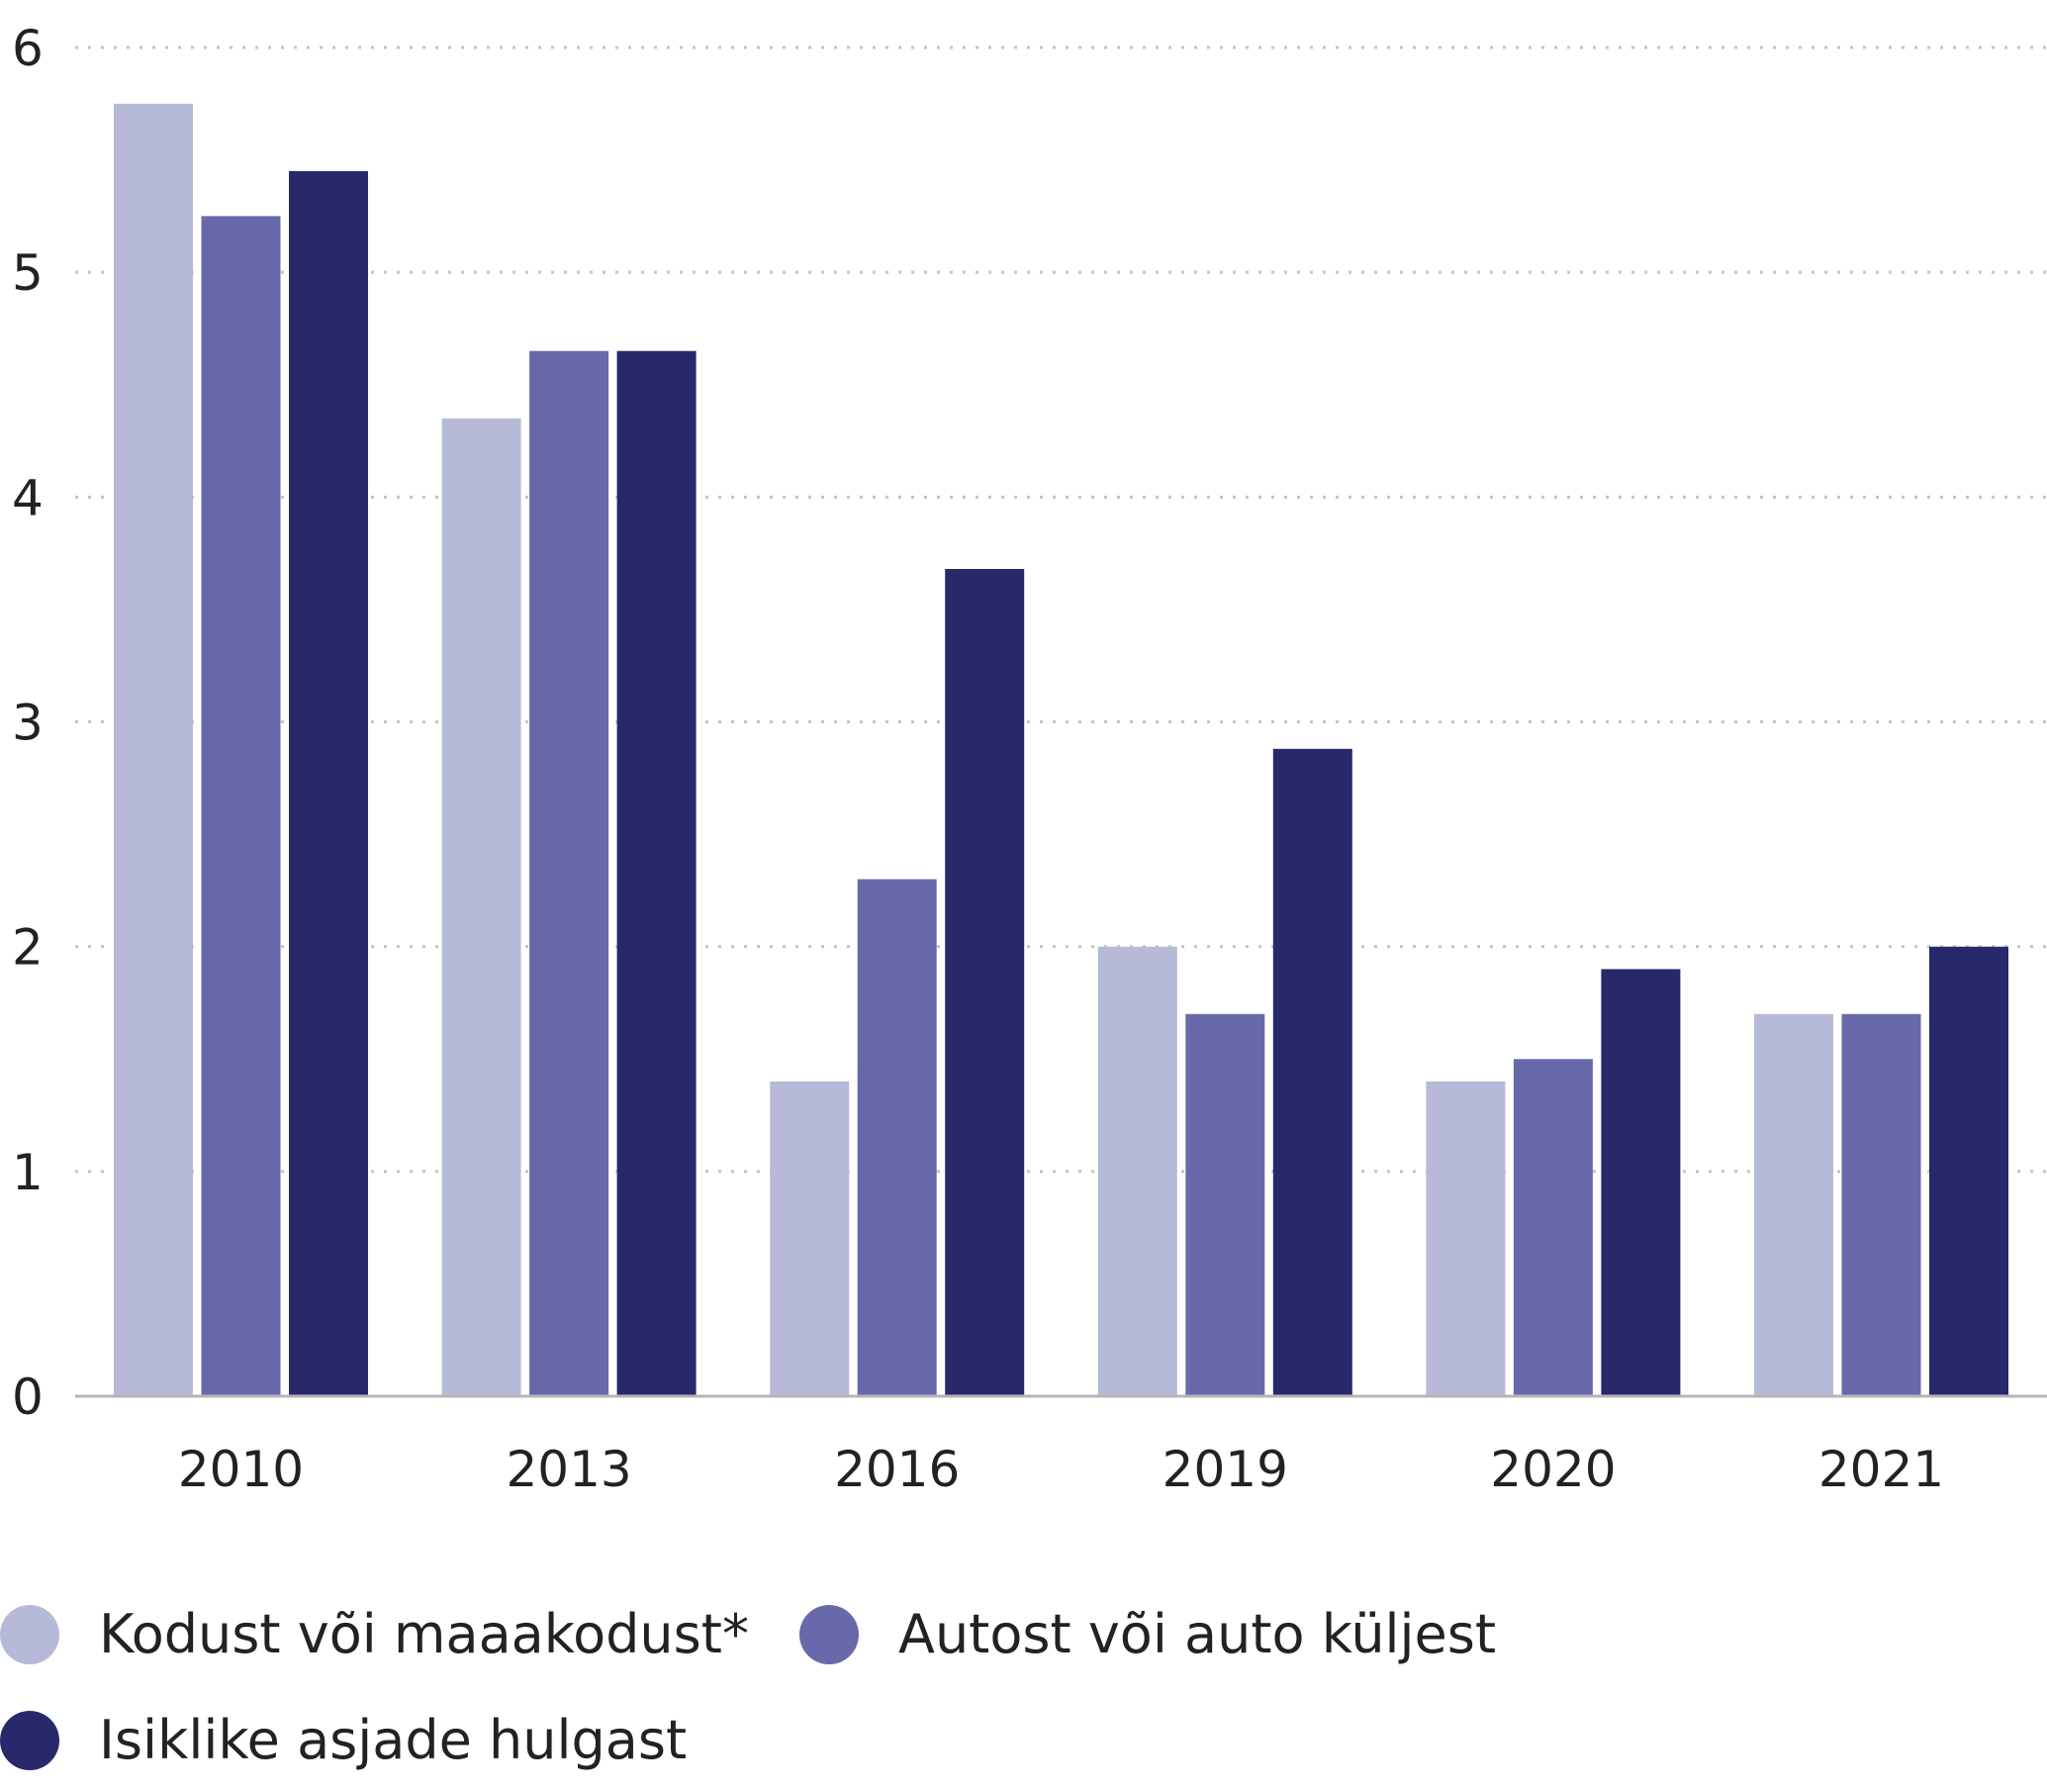  I want to click on y-axis: 0 1 2 3 4 5 6, so click(28, 723).